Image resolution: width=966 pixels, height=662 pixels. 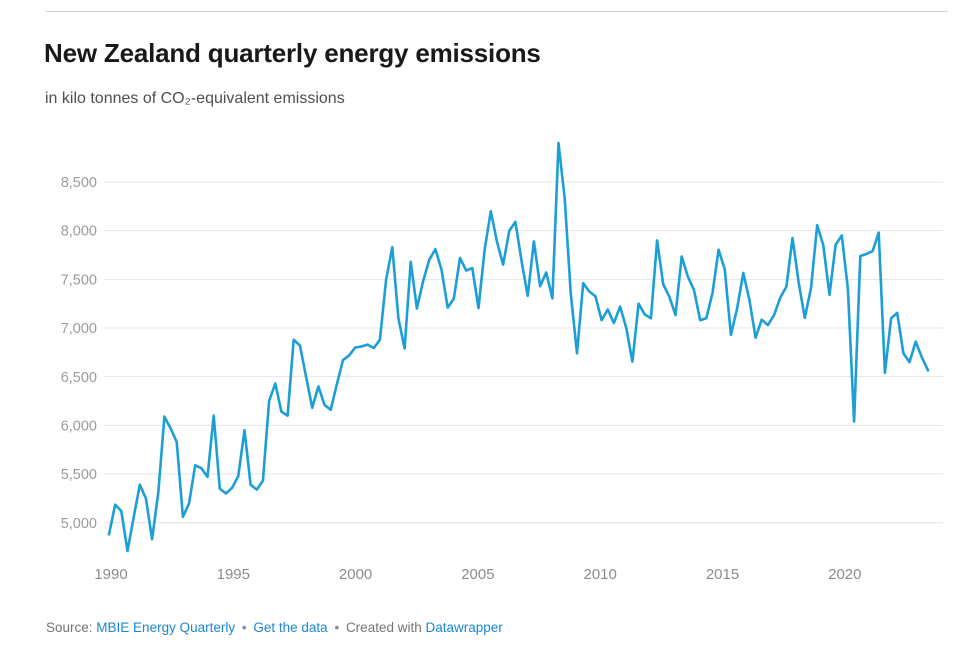 I want to click on x-tick-label: 2020, so click(x=844, y=574).